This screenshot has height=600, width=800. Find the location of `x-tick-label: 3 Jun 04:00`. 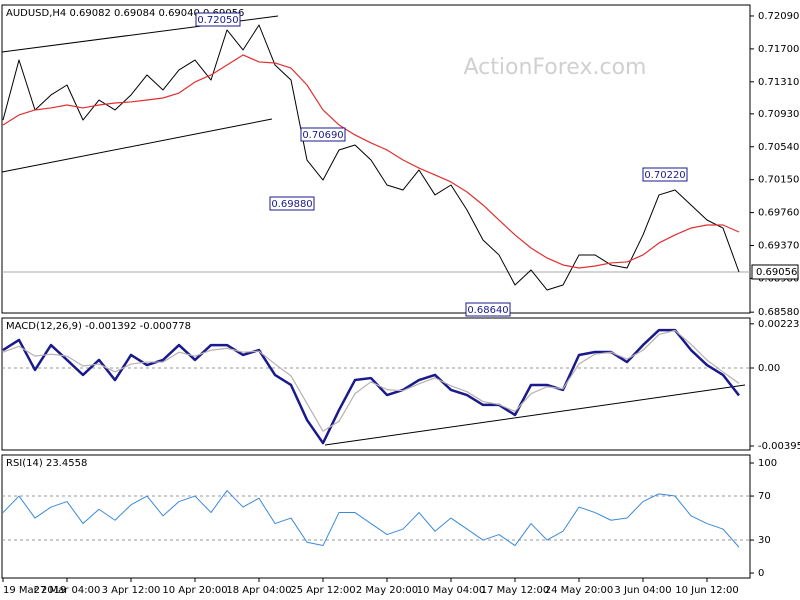

x-tick-label: 3 Jun 04:00 is located at coordinates (642, 590).